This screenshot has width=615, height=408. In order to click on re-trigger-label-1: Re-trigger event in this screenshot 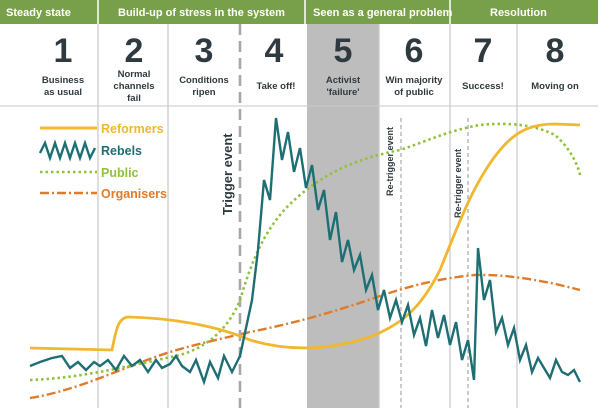, I will do `click(390, 161)`.